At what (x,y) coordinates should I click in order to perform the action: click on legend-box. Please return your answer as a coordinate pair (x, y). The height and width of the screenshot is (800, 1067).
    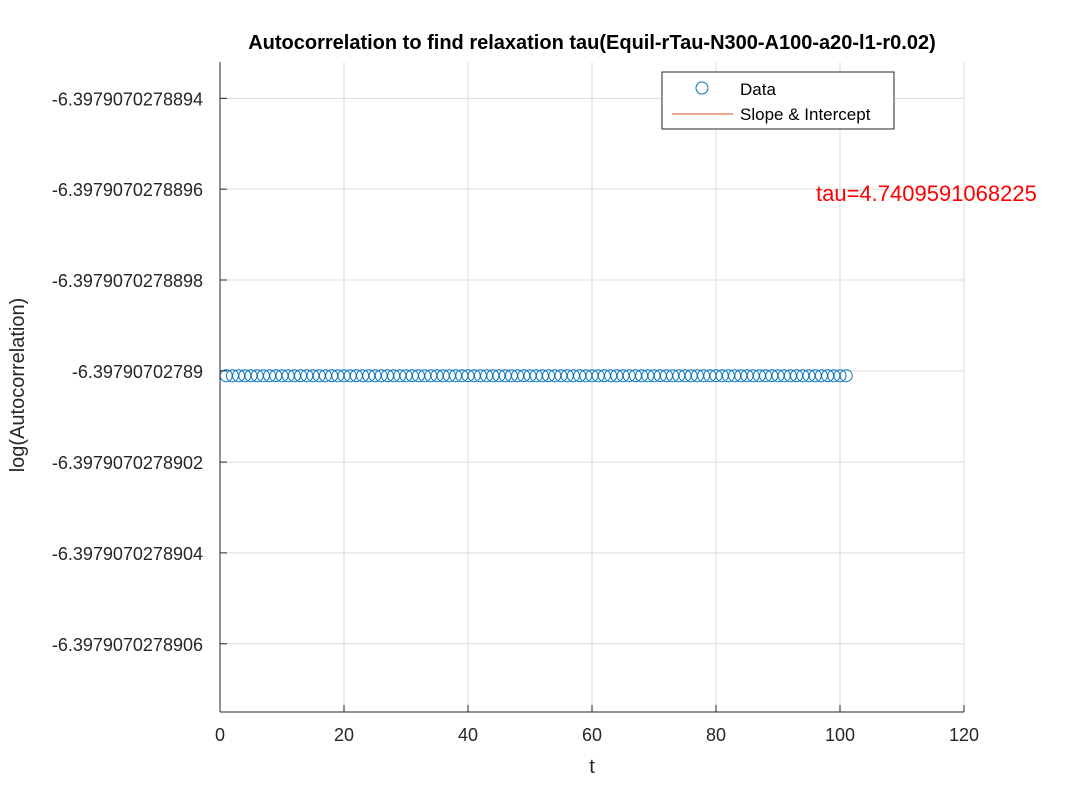
    Looking at the image, I should click on (778, 100).